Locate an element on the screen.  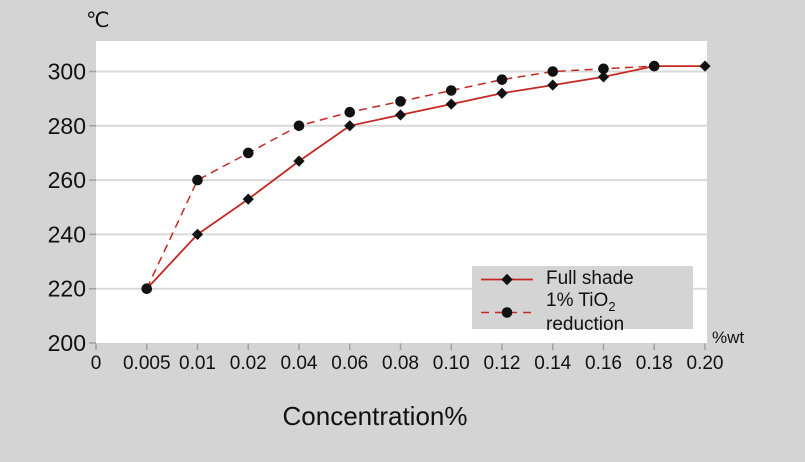
x-tick-label: 0.02 is located at coordinates (248, 363).